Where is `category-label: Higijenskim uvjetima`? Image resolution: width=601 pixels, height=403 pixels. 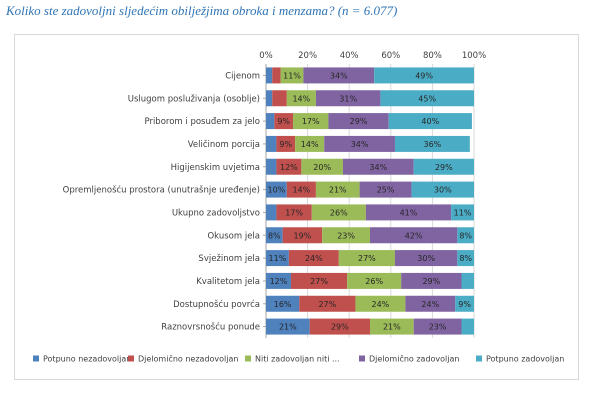 category-label: Higijenskim uvjetima is located at coordinates (215, 168).